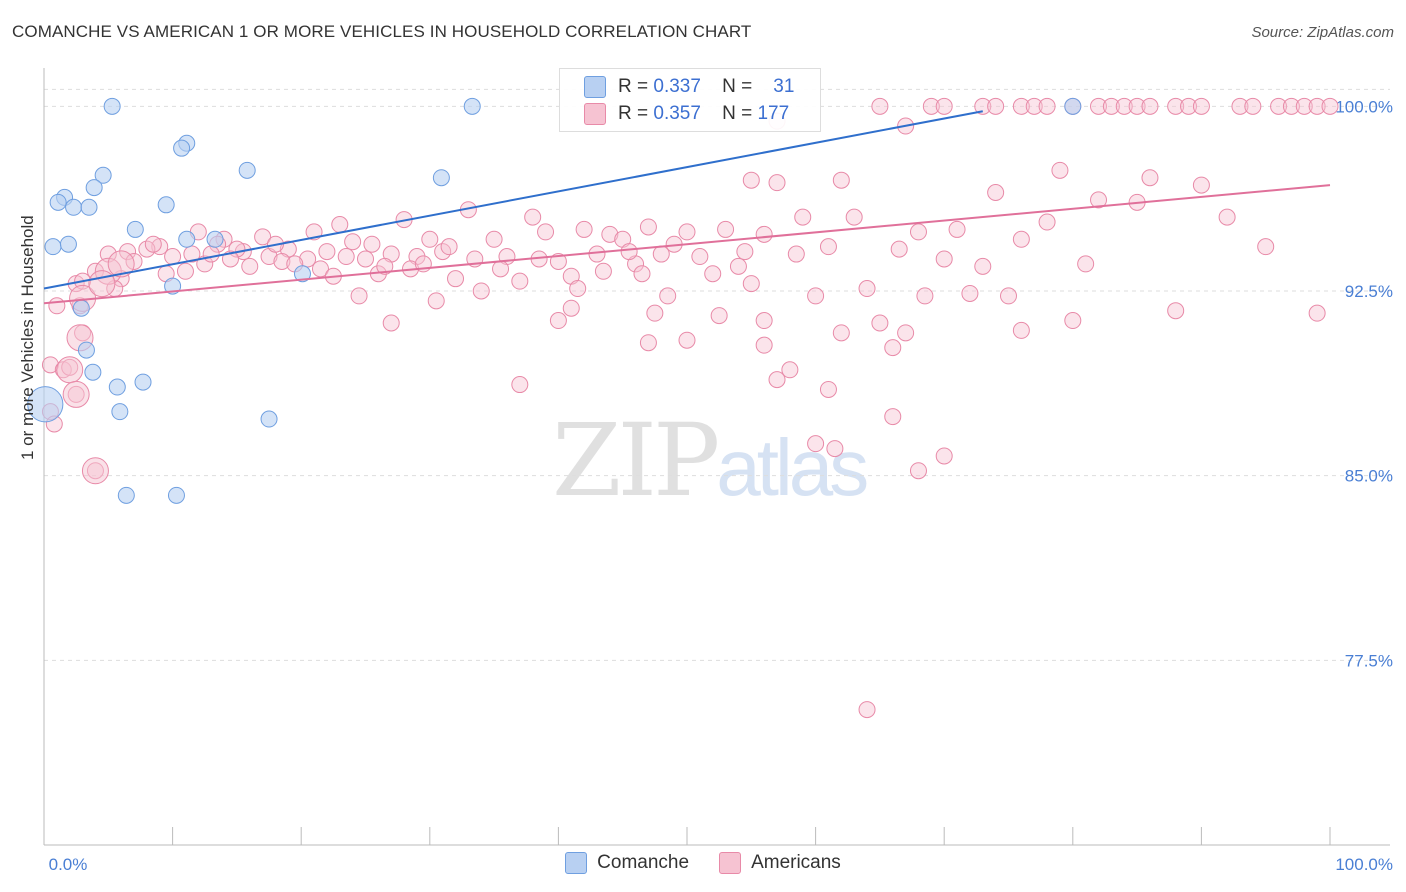 The image size is (1406, 892). I want to click on legend-swatch-americans, so click(730, 863).